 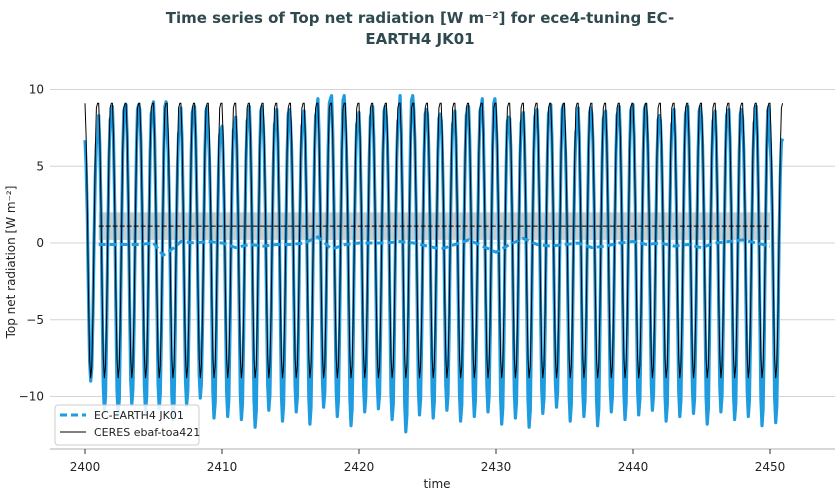 What do you see at coordinates (496, 467) in the screenshot?
I see `x-tick-label: 2430` at bounding box center [496, 467].